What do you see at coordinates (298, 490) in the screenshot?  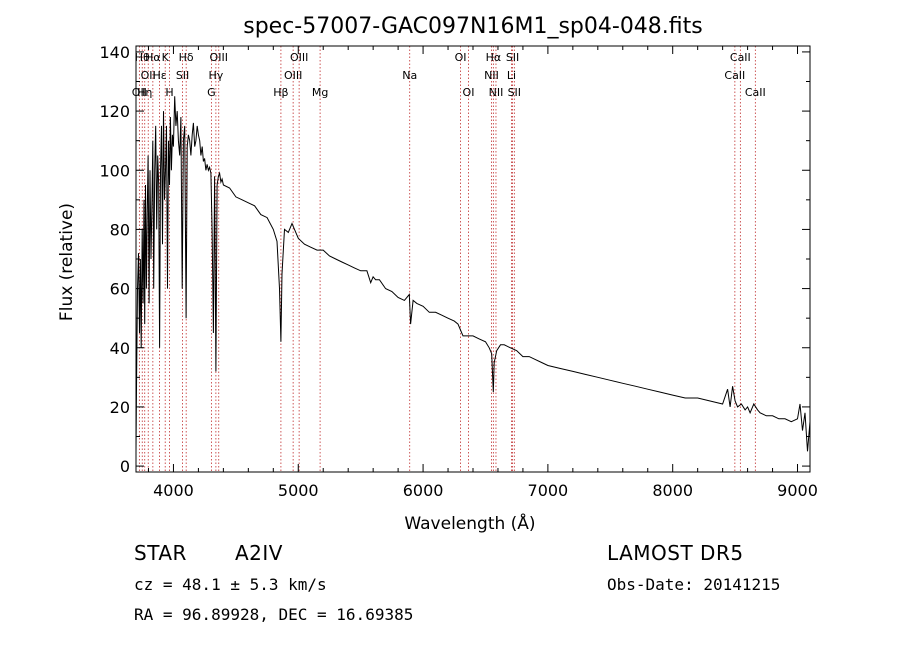 I see `x-tick-label: 5000` at bounding box center [298, 490].